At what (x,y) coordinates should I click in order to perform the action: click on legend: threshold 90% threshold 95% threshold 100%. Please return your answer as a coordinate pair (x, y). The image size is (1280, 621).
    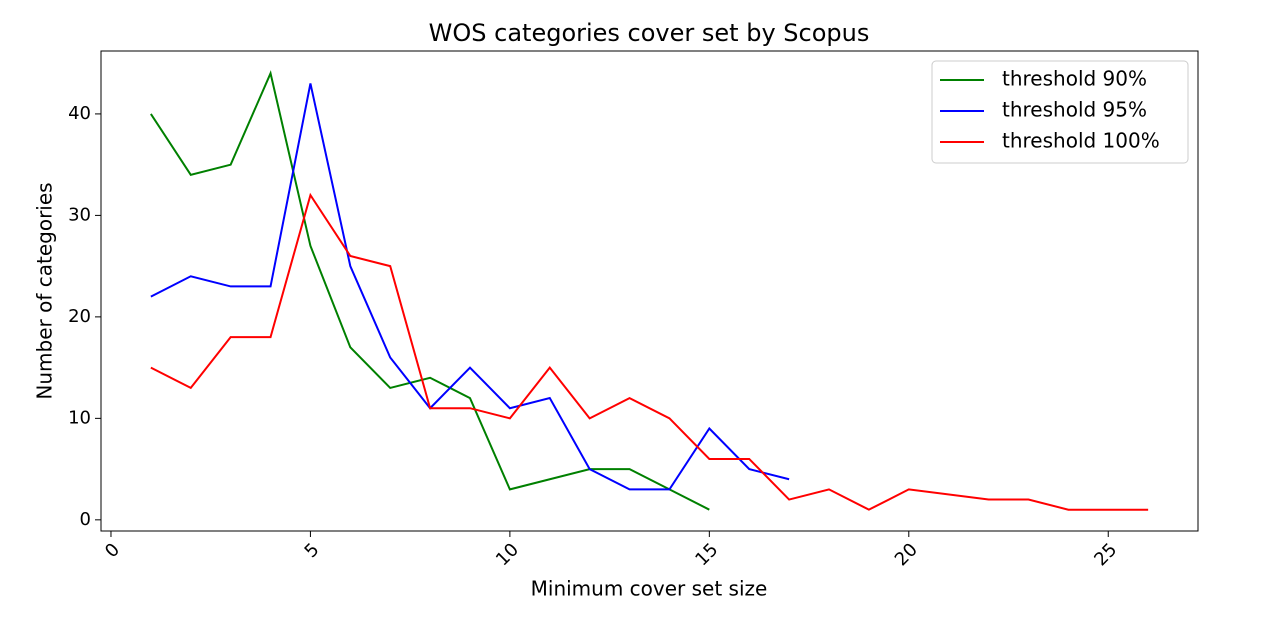
    Looking at the image, I should click on (1060, 112).